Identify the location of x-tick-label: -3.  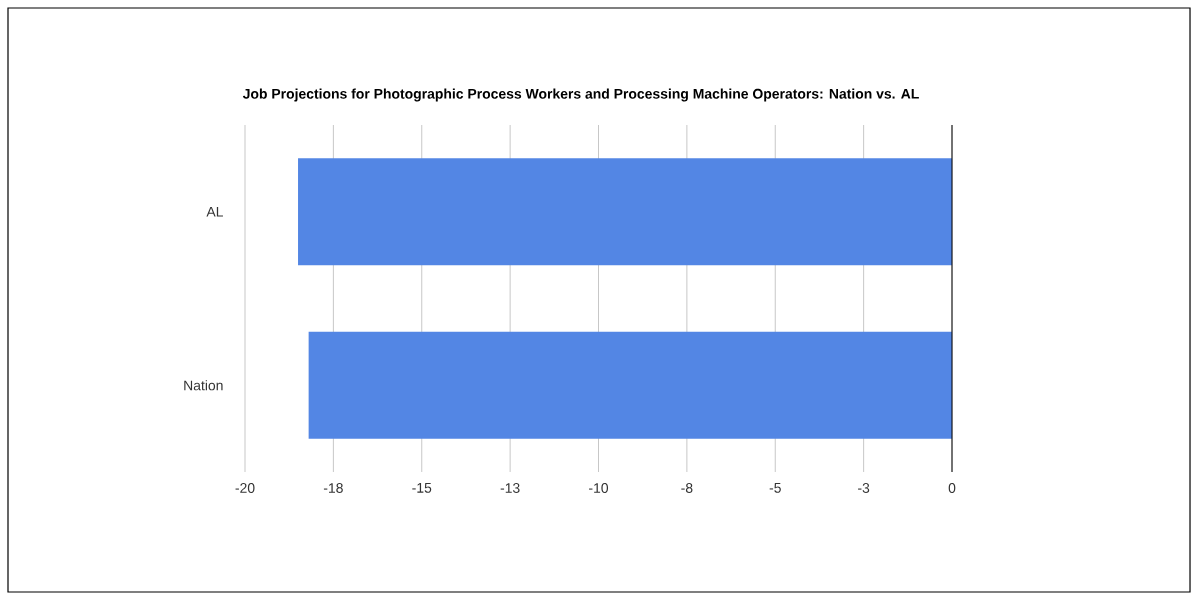
(864, 488).